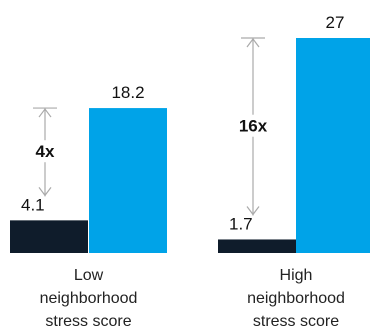 The image size is (370, 335). What do you see at coordinates (128, 181) in the screenshot?
I see `bar-comparison-low` at bounding box center [128, 181].